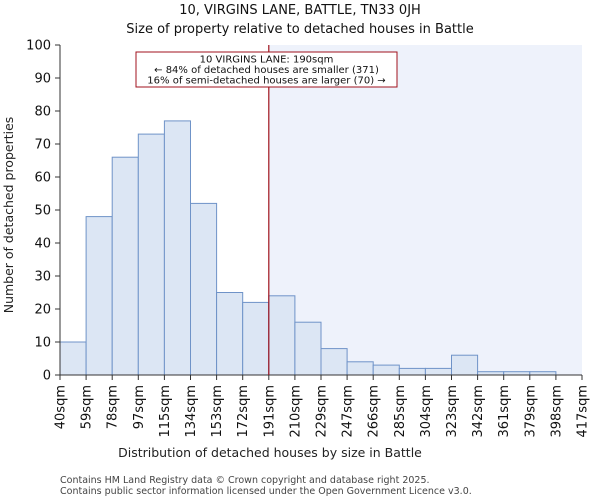 This screenshot has height=500, width=600. Describe the element at coordinates (87, 407) in the screenshot. I see `x-tick-label: 59sqm` at that location.